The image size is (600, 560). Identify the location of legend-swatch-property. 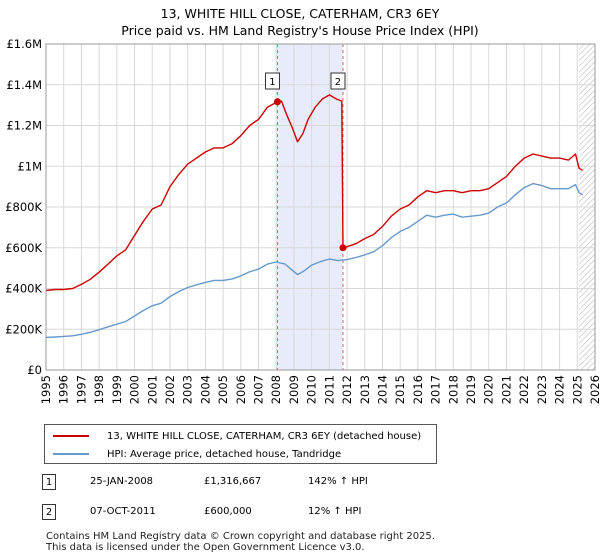
(71, 436).